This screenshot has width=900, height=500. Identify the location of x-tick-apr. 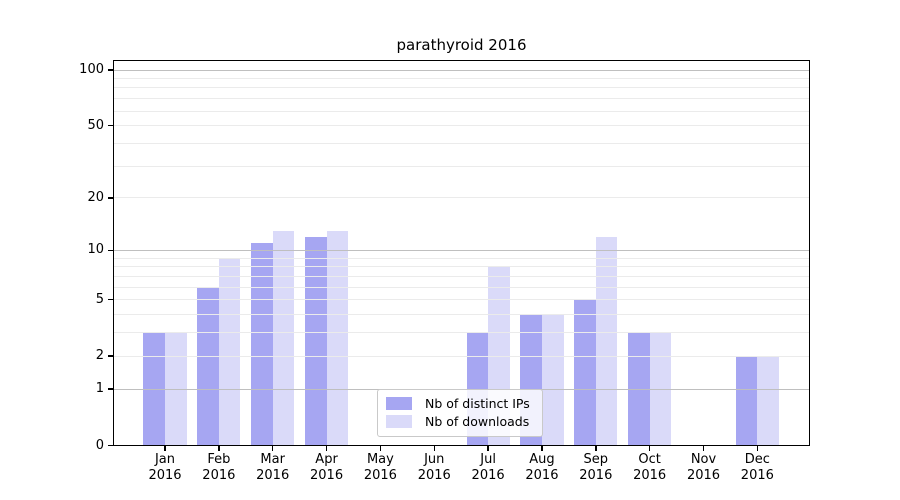
(326, 448).